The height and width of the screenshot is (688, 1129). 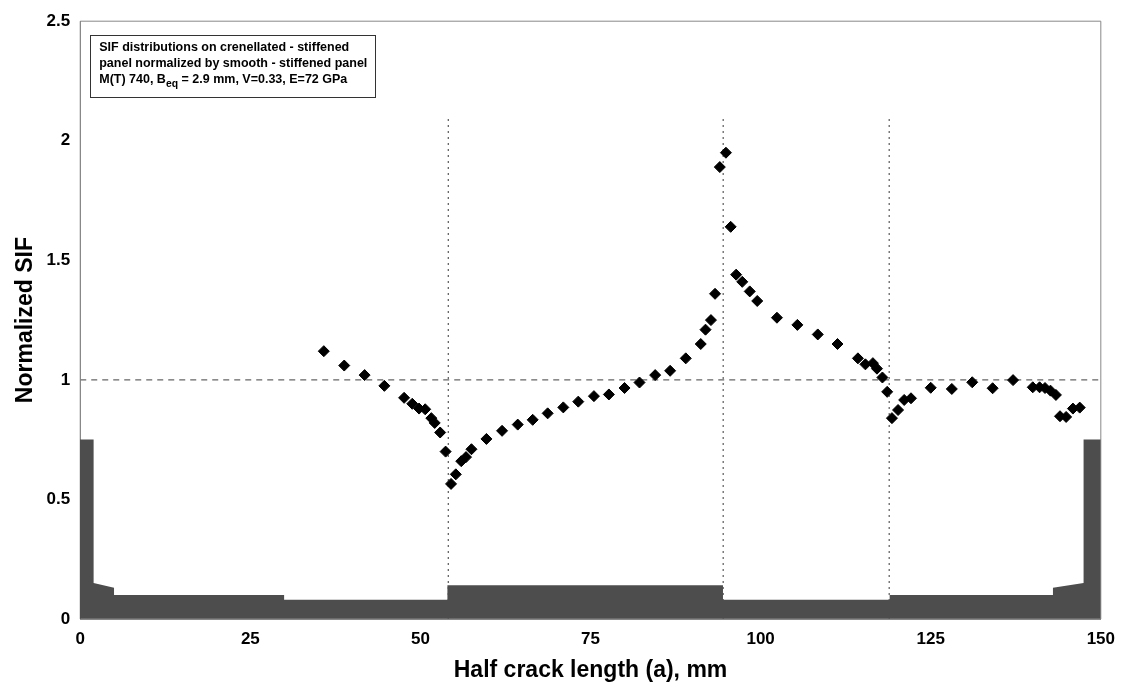 What do you see at coordinates (250, 638) in the screenshot?
I see `x-tick-label: 25` at bounding box center [250, 638].